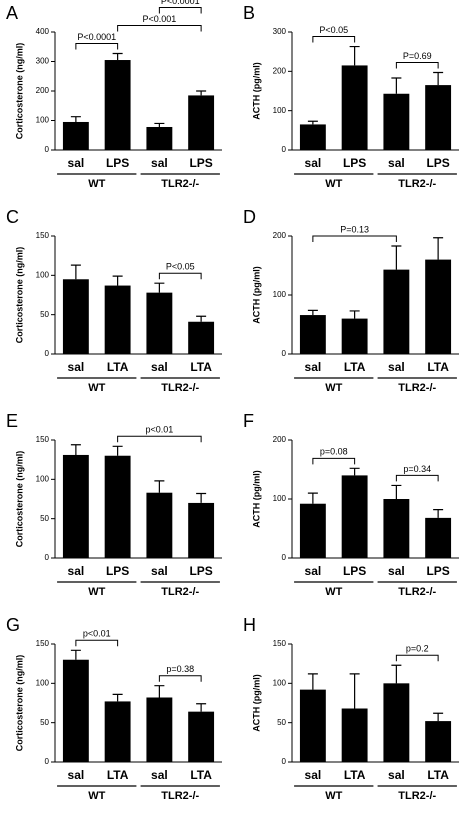  I want to click on panel-letter: A, so click(12, 13).